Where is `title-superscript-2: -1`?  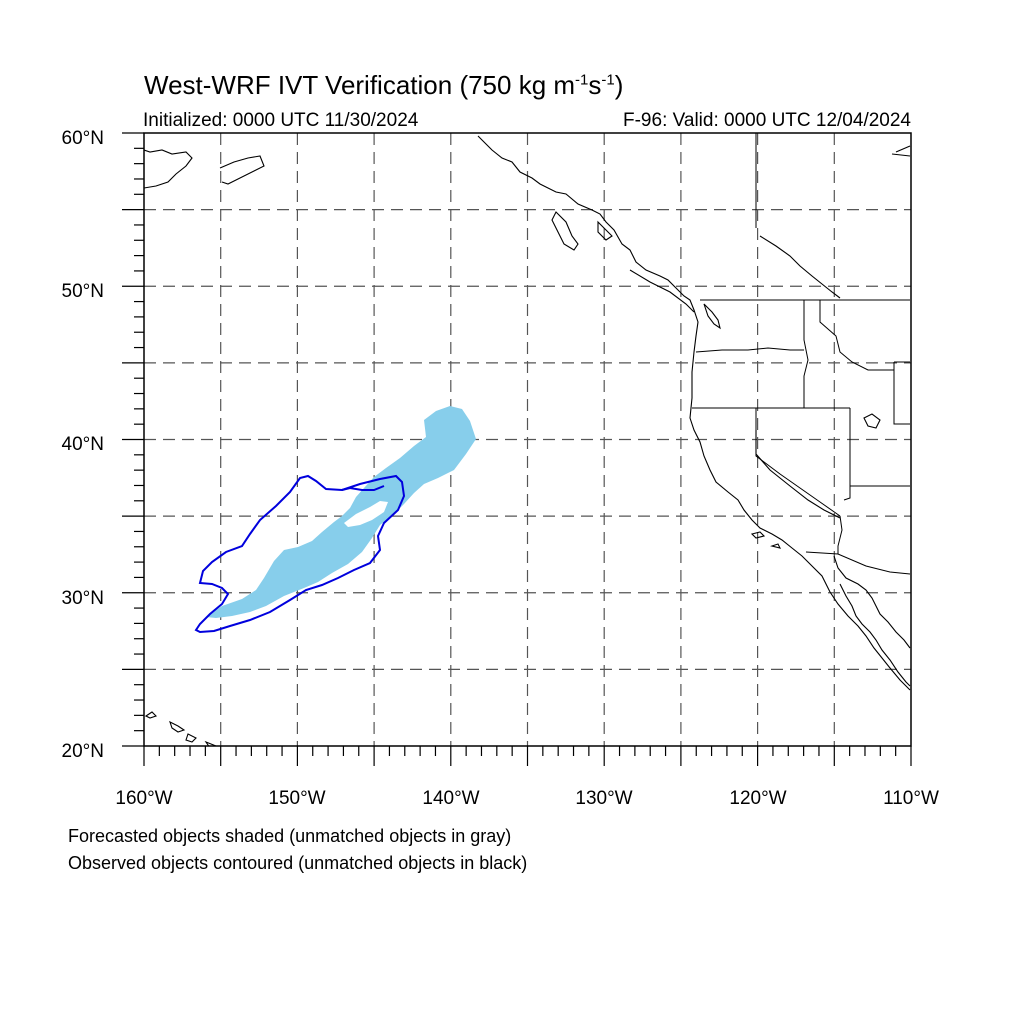
title-superscript-2: -1 is located at coordinates (608, 80).